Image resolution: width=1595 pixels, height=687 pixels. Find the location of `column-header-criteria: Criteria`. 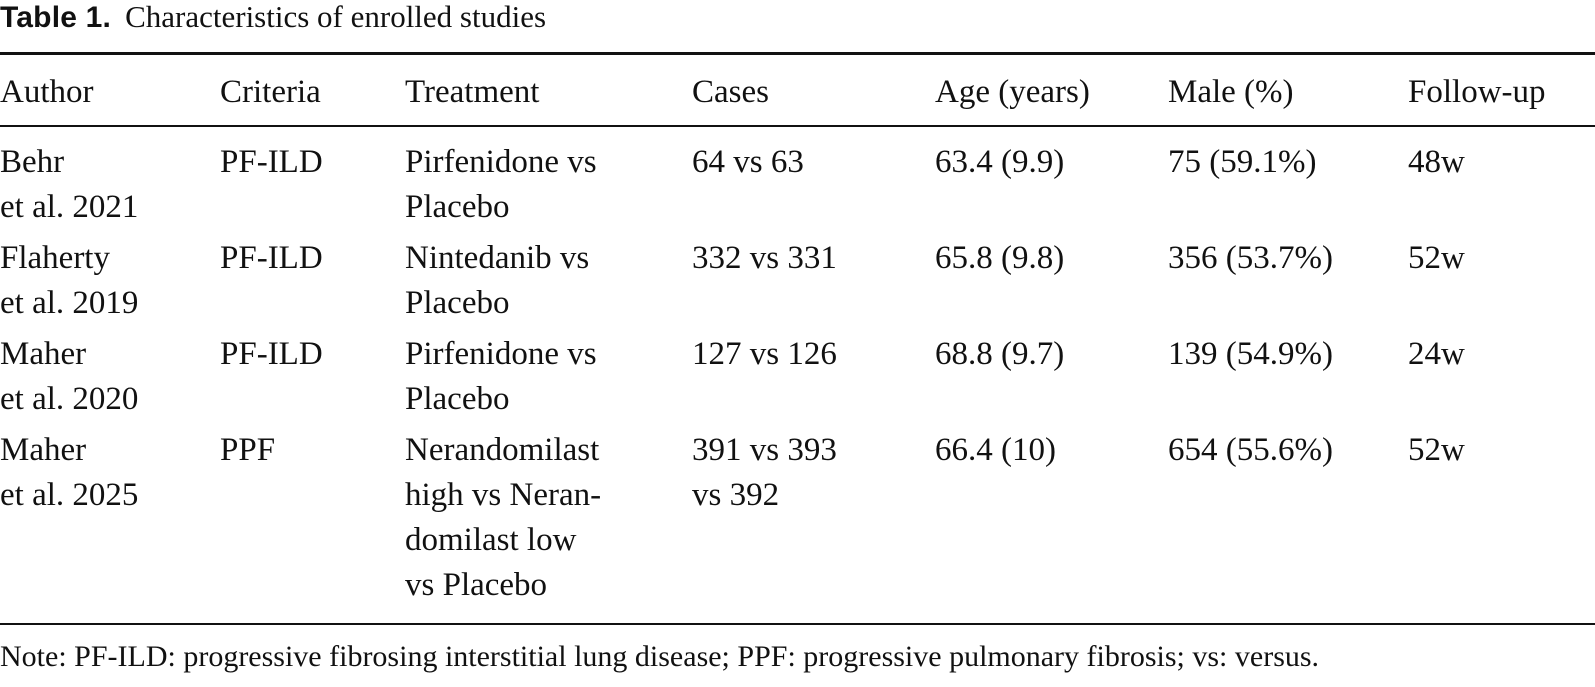

column-header-criteria: Criteria is located at coordinates (270, 92).